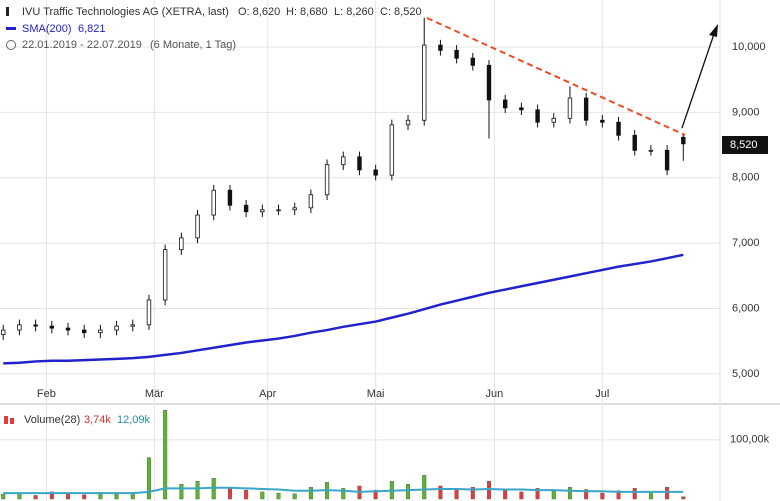 This screenshot has height=501, width=780. Describe the element at coordinates (267, 394) in the screenshot. I see `x-tick-label: Apr` at that location.